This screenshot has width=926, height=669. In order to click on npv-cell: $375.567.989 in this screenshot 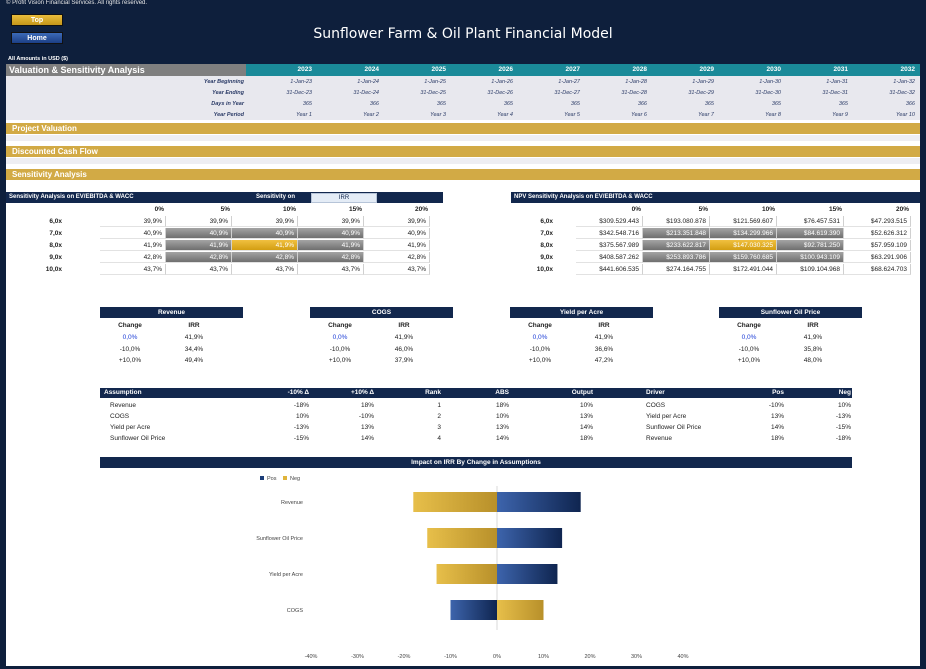, I will do `click(609, 245)`.